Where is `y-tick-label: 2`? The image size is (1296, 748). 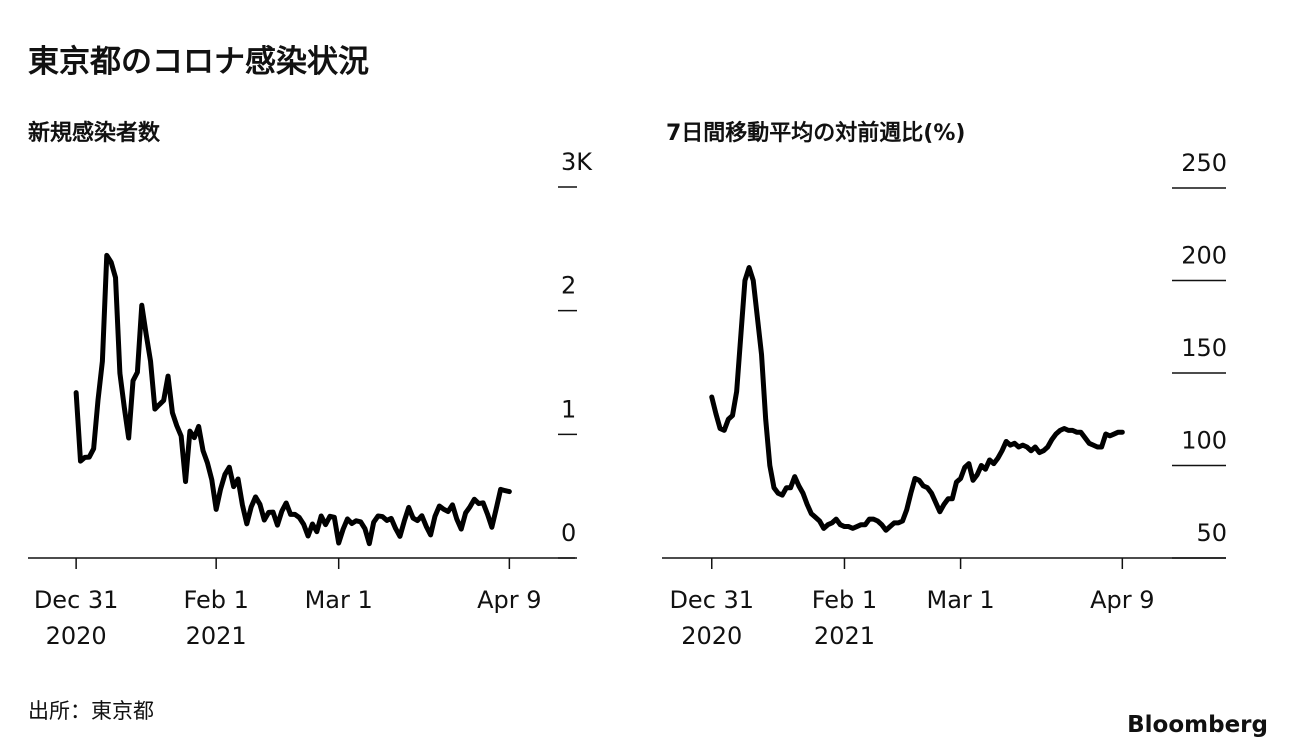
y-tick-label: 2 is located at coordinates (568, 286).